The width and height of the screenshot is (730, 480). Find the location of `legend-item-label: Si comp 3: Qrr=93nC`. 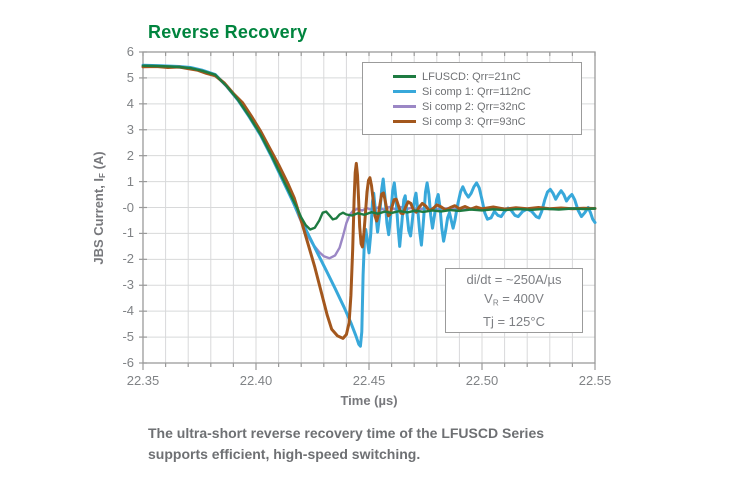

legend-item-label: Si comp 3: Qrr=93nC is located at coordinates (474, 121).